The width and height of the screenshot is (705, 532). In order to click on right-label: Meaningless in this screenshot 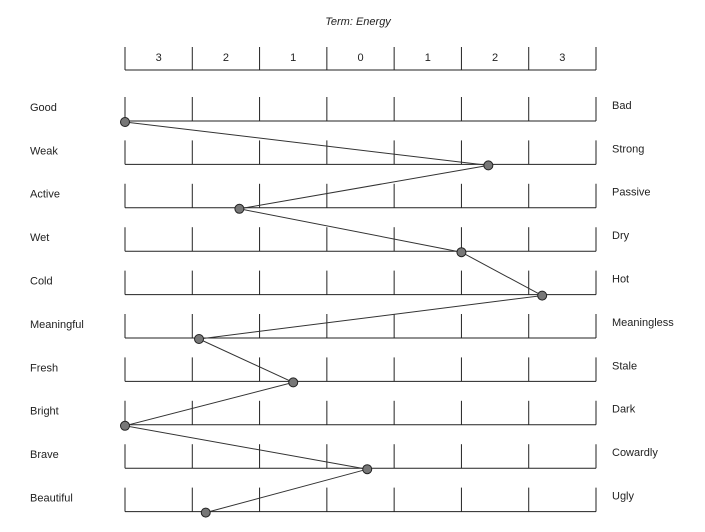, I will do `click(643, 323)`.